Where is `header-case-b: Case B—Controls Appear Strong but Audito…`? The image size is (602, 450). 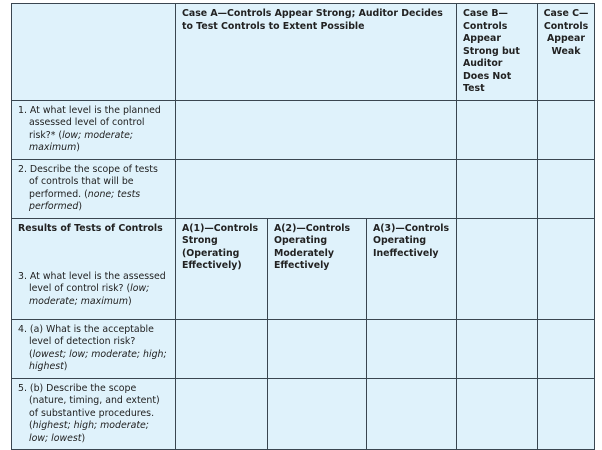
header-case-b: Case B—Controls Appear Strong but Audito… is located at coordinates (497, 52).